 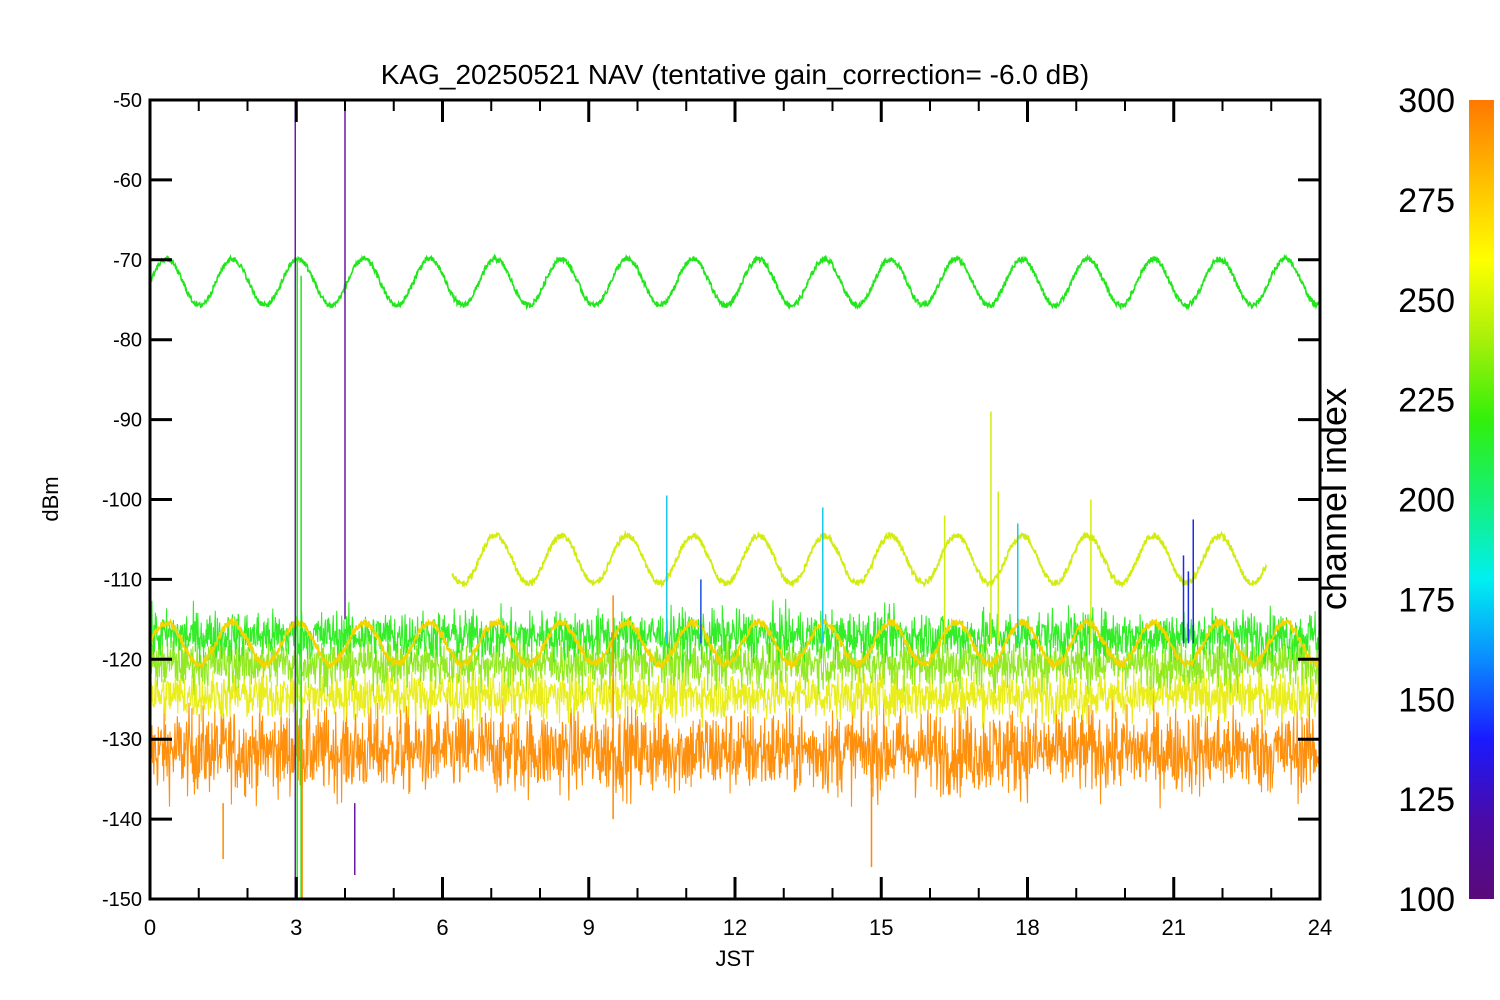 I want to click on y-tick-label: -140, so click(x=122, y=820).